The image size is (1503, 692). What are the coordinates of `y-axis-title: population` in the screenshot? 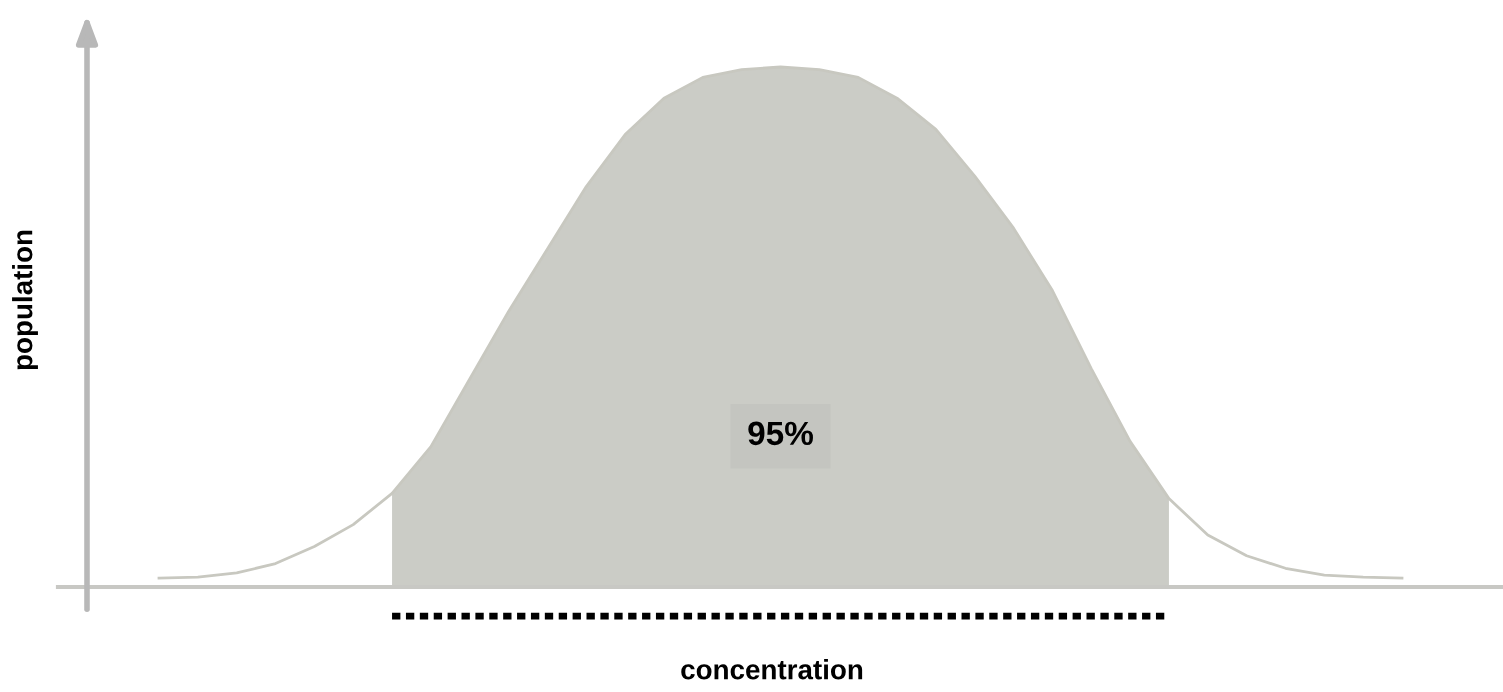 It's located at (25, 300).